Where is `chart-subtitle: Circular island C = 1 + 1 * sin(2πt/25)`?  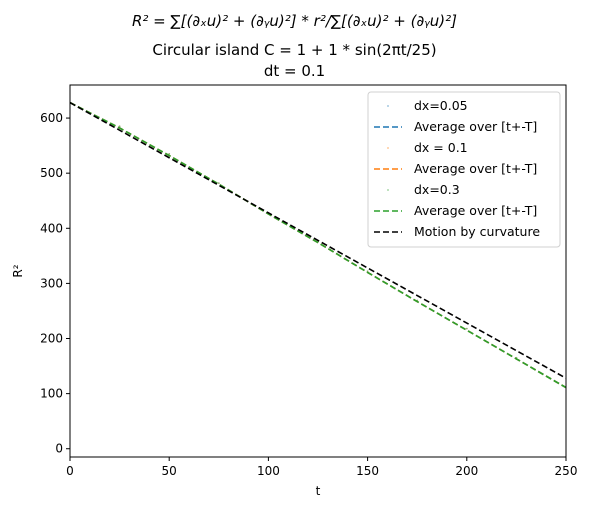
chart-subtitle: Circular island C = 1 + 1 * sin(2πt/25) is located at coordinates (294, 50).